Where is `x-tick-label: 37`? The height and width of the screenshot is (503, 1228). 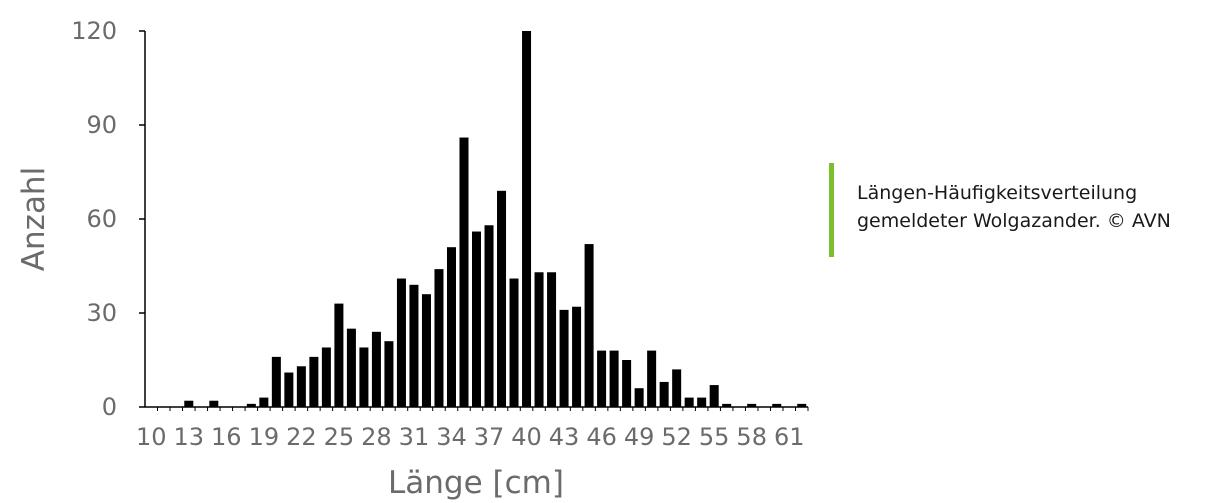
x-tick-label: 37 is located at coordinates (489, 437).